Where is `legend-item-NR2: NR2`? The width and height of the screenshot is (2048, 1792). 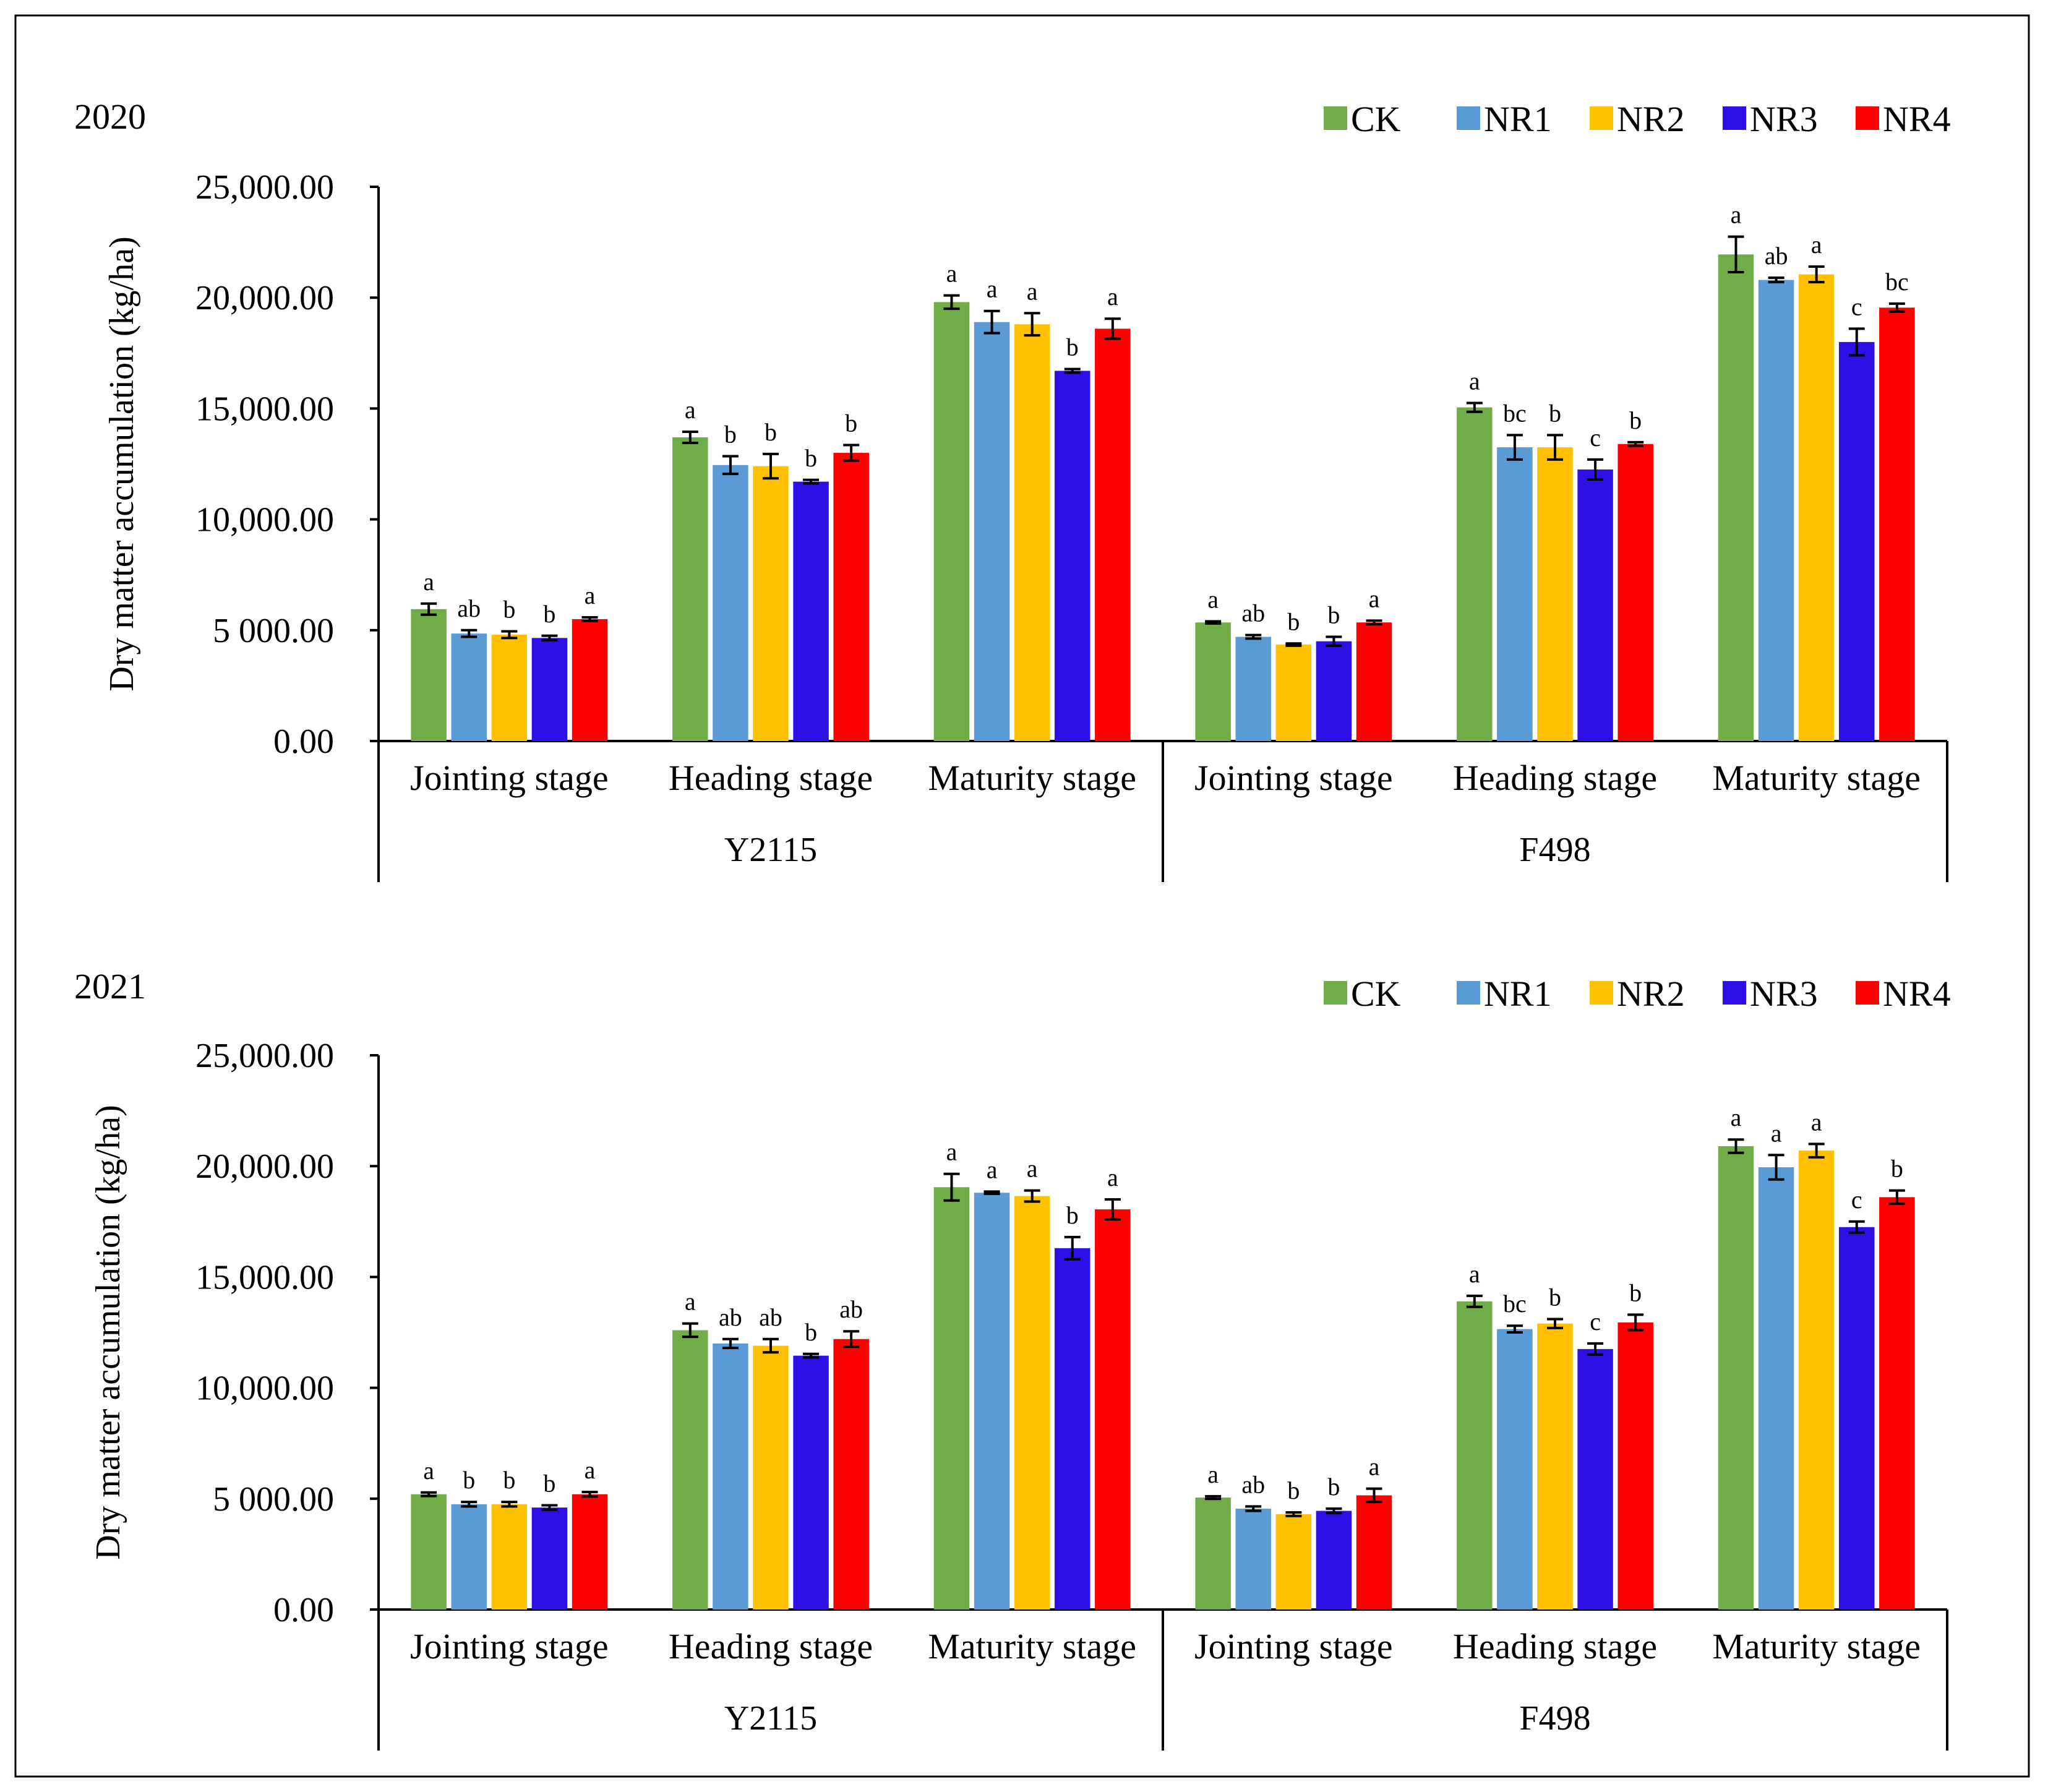 legend-item-NR2: NR2 is located at coordinates (1637, 994).